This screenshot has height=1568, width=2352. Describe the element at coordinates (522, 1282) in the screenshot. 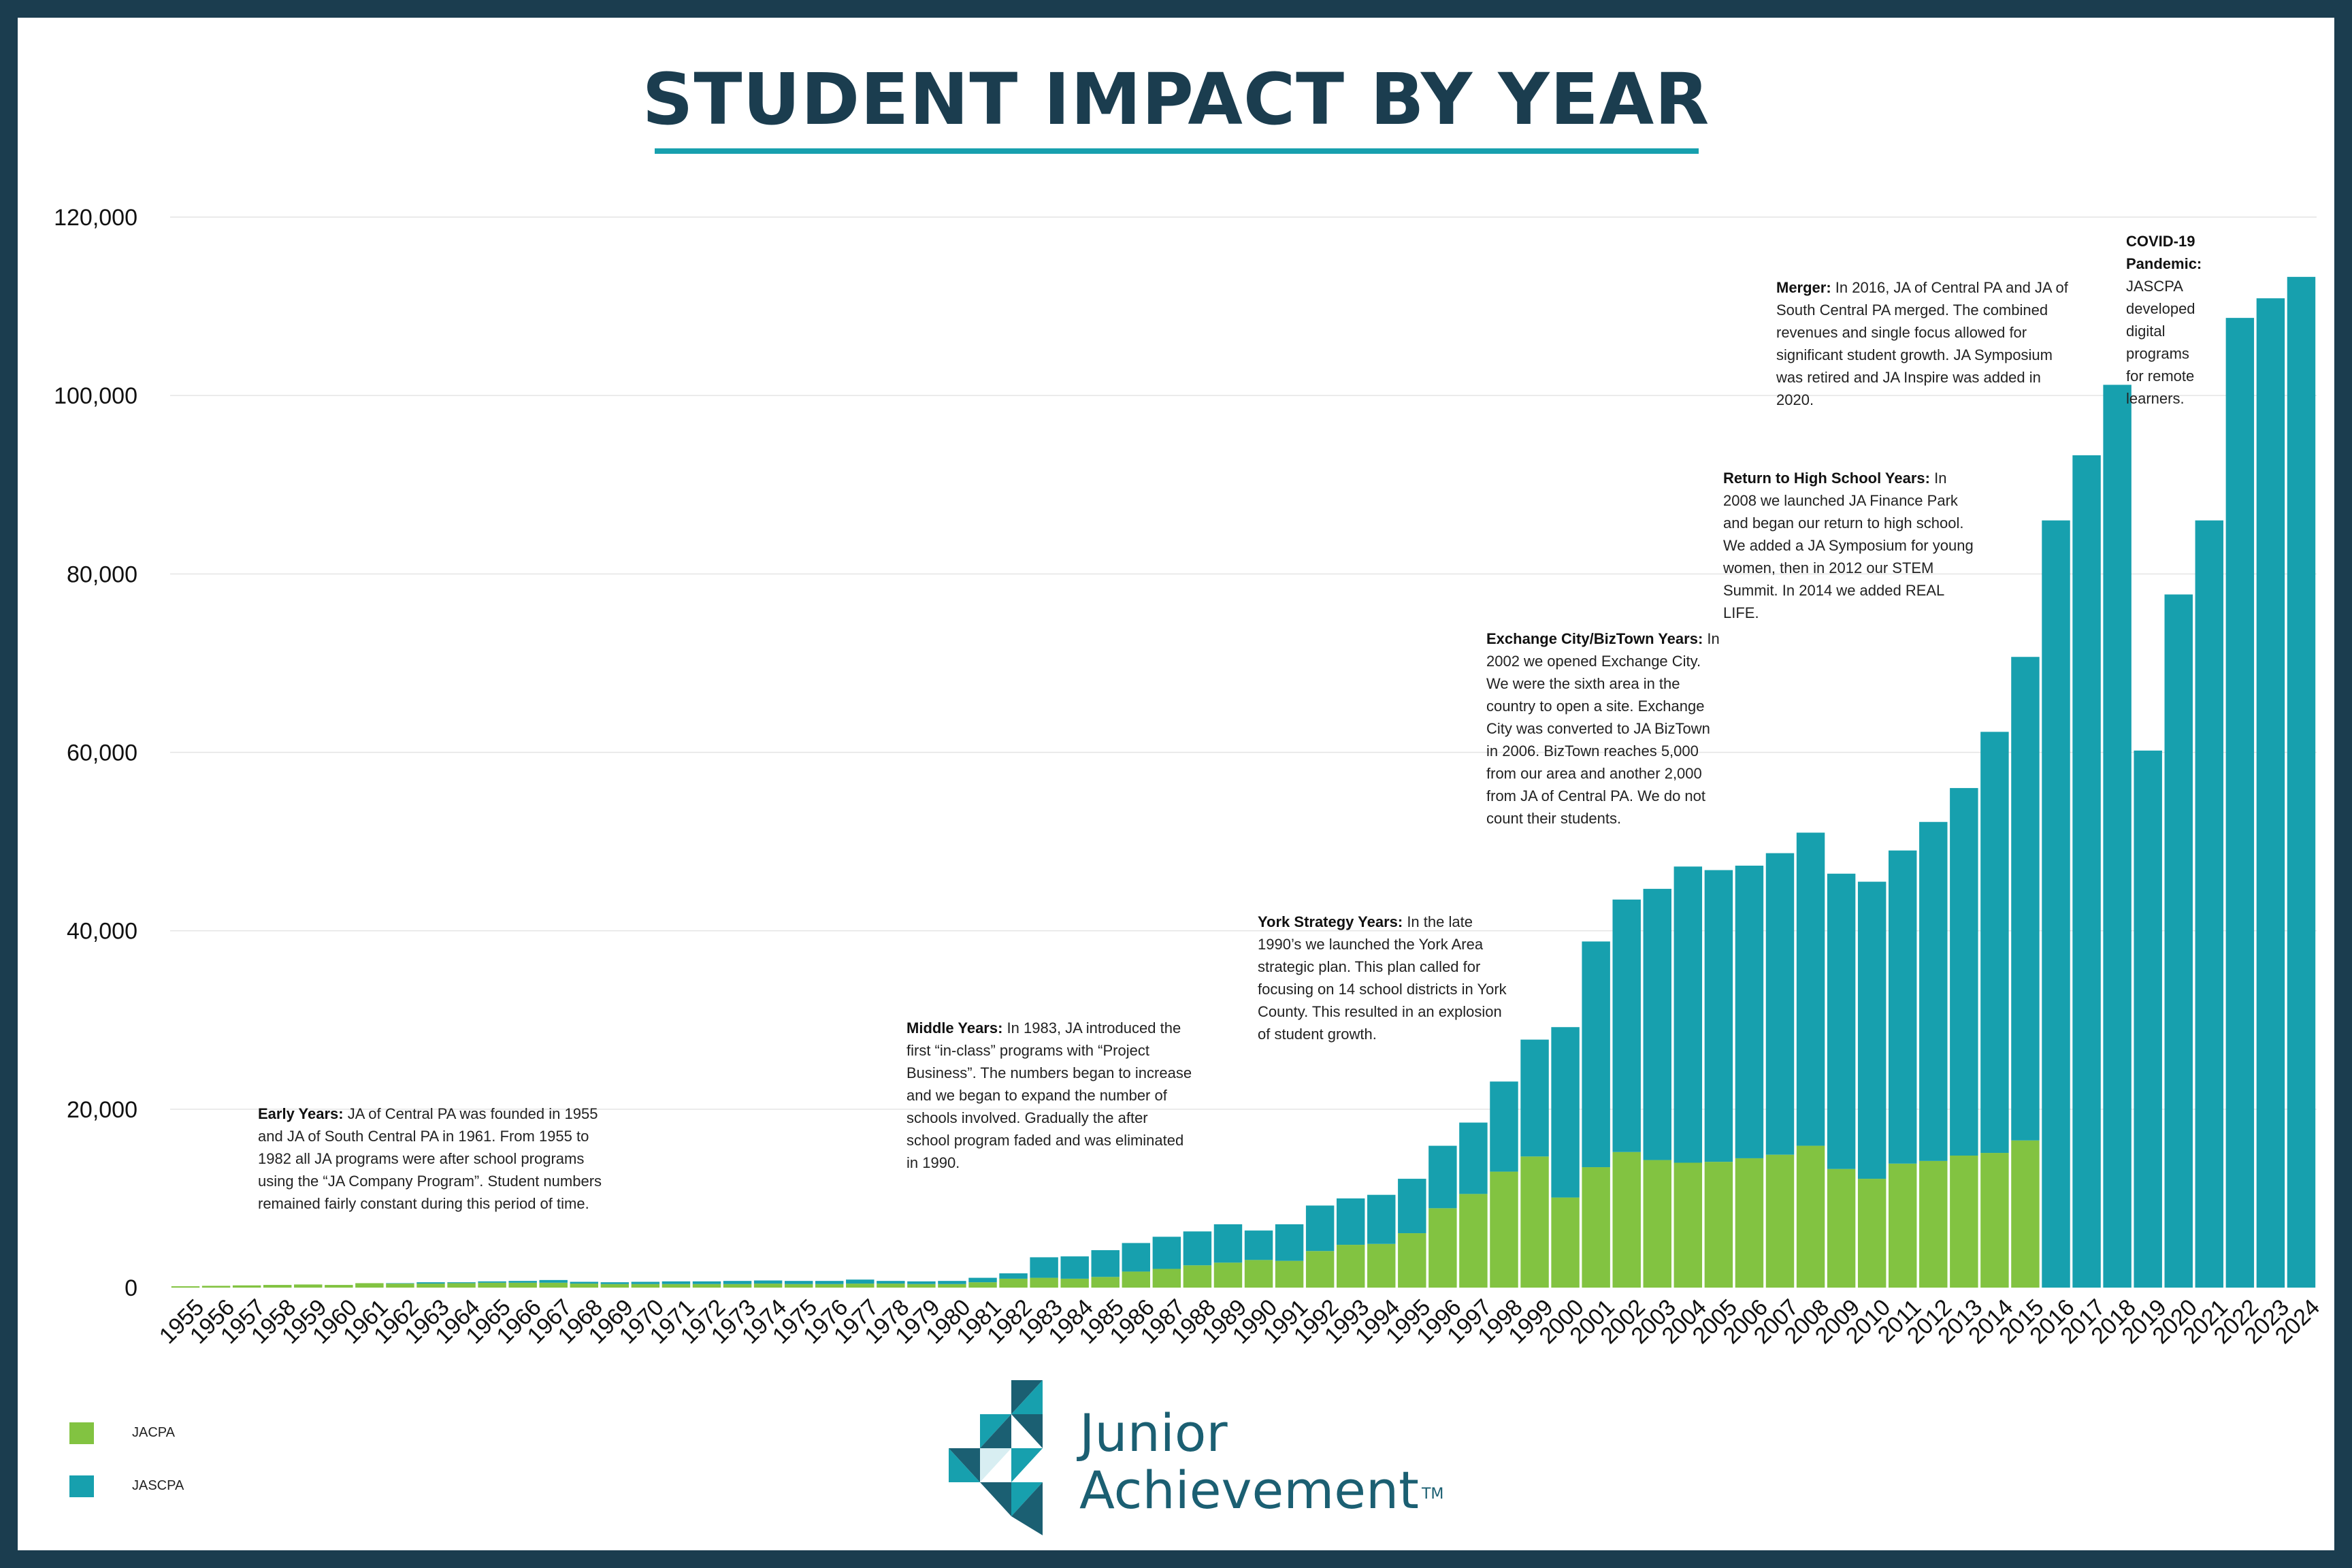

I see `bar-jascpa-1966` at that location.